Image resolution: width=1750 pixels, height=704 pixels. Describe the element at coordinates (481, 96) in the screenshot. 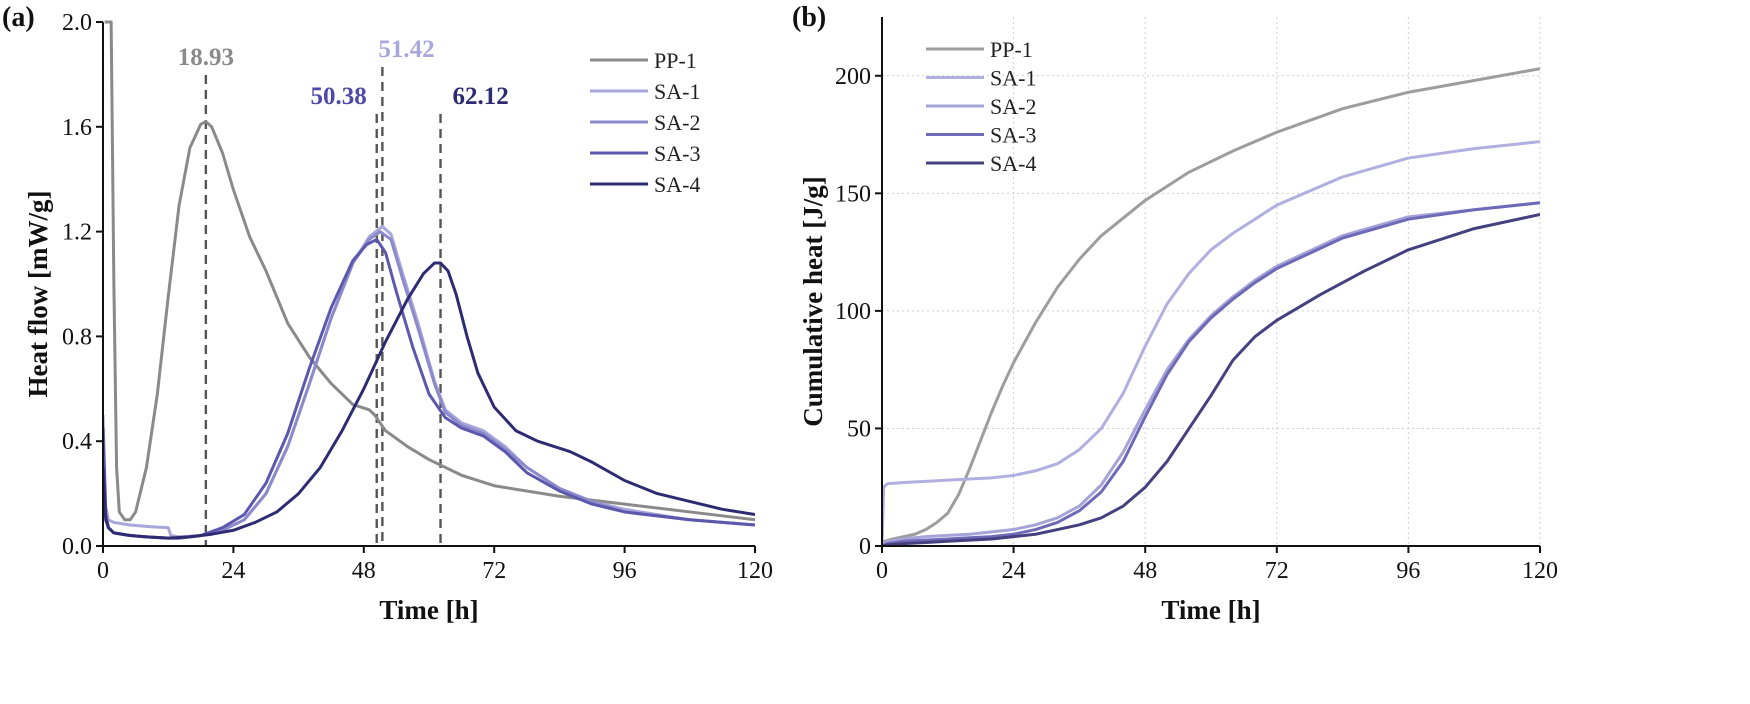

I see `annotation-label: 62.12` at that location.